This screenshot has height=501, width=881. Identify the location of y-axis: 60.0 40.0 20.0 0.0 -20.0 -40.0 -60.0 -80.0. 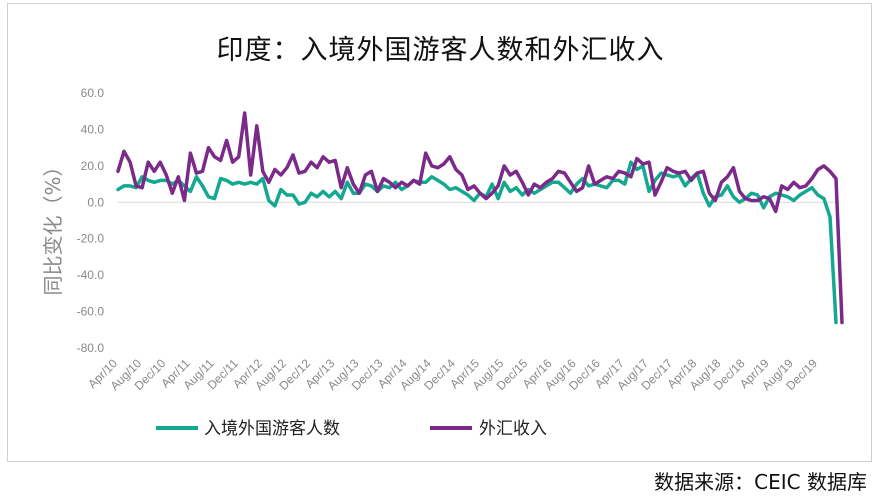
(91, 220).